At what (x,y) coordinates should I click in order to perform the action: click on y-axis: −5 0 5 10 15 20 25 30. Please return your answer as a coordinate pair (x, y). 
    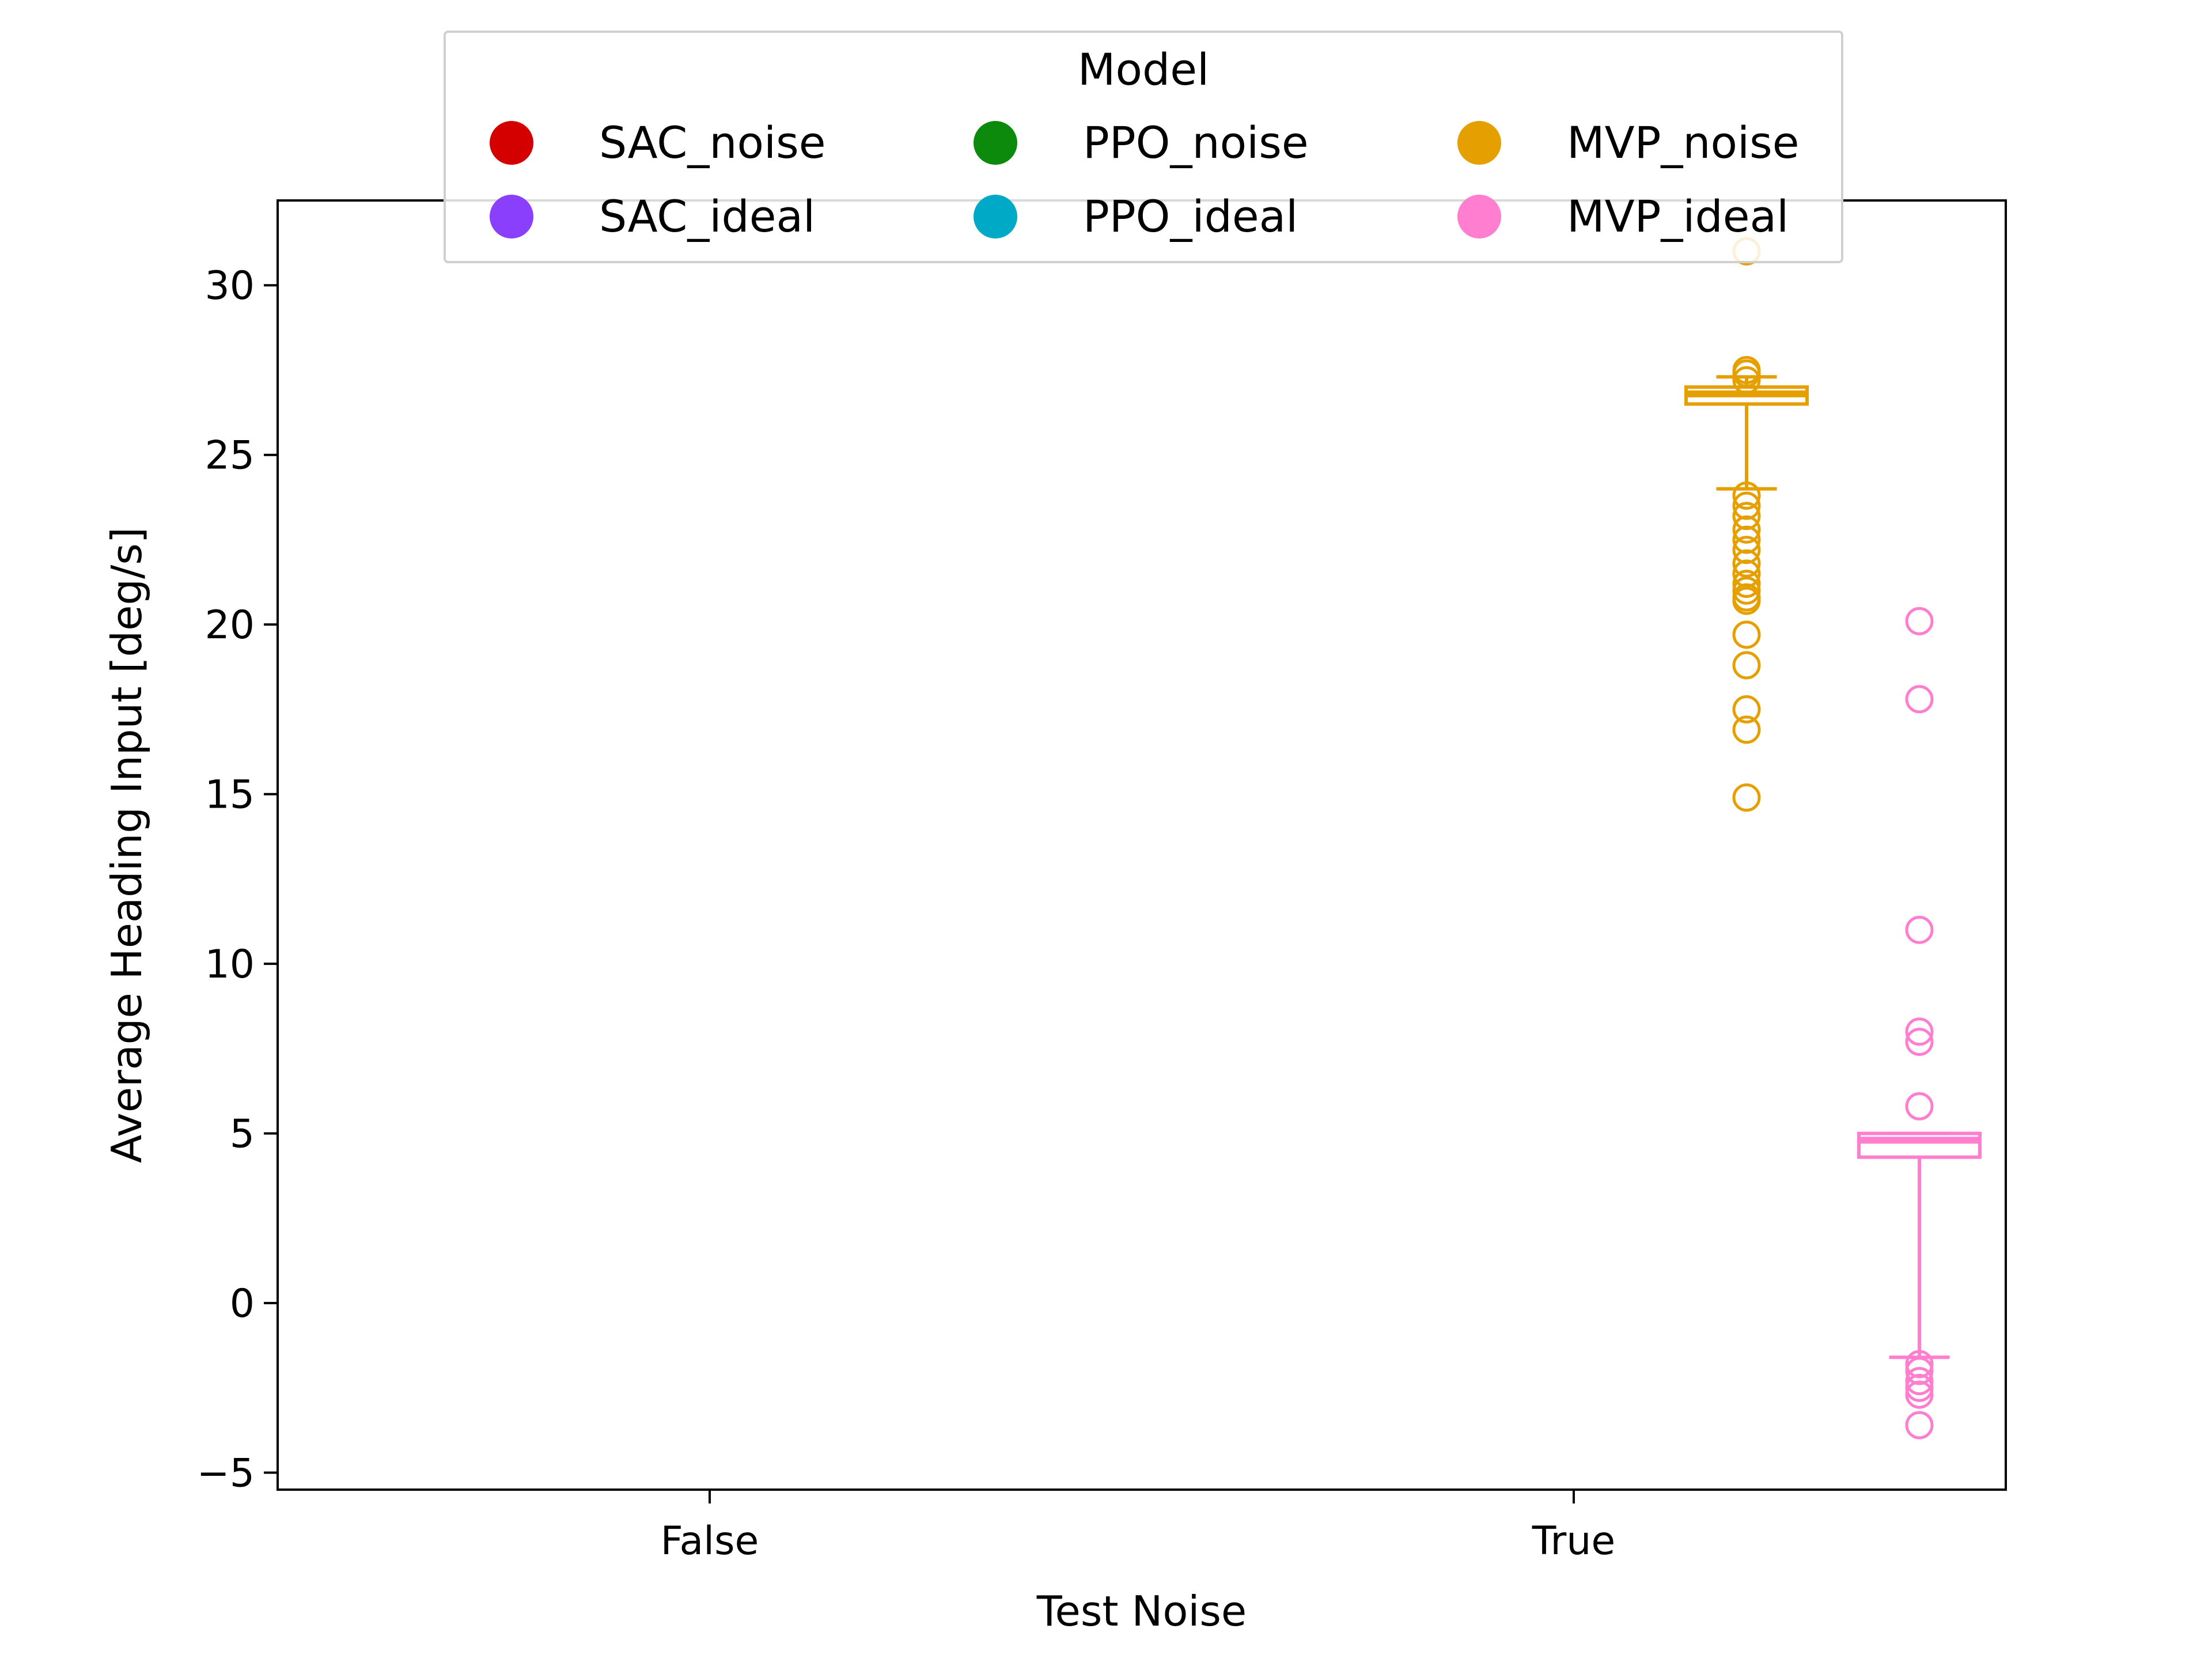
    Looking at the image, I should click on (237, 880).